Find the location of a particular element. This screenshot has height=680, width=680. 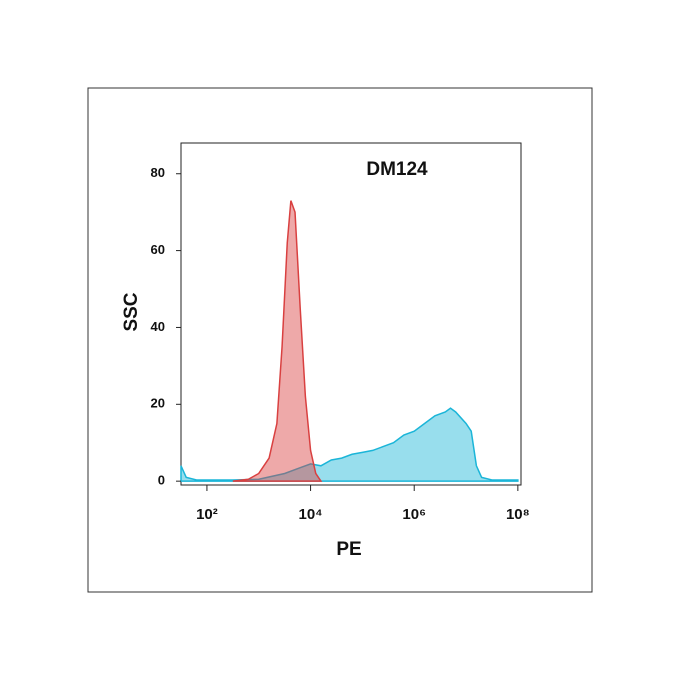

y-tick-label: 20 is located at coordinates (158, 403).